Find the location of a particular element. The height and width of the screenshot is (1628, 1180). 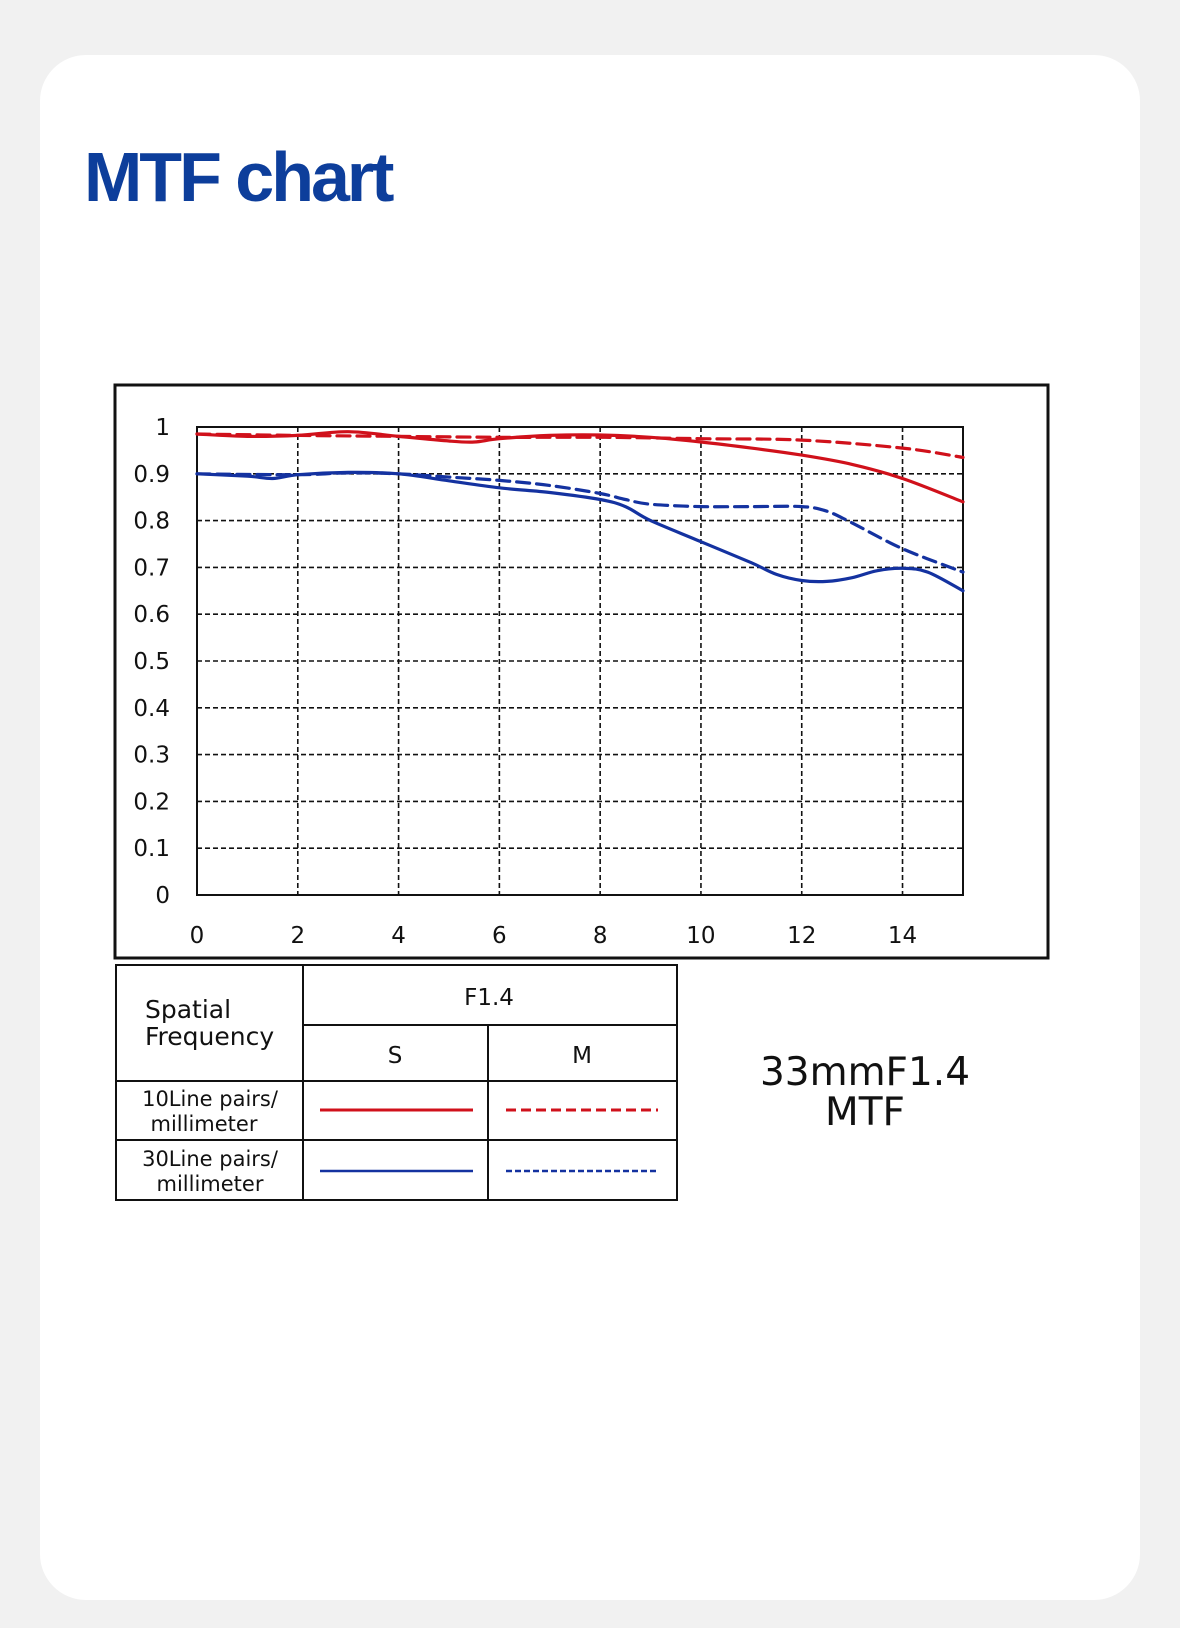

y-tick-label: 0.9 is located at coordinates (151, 475).